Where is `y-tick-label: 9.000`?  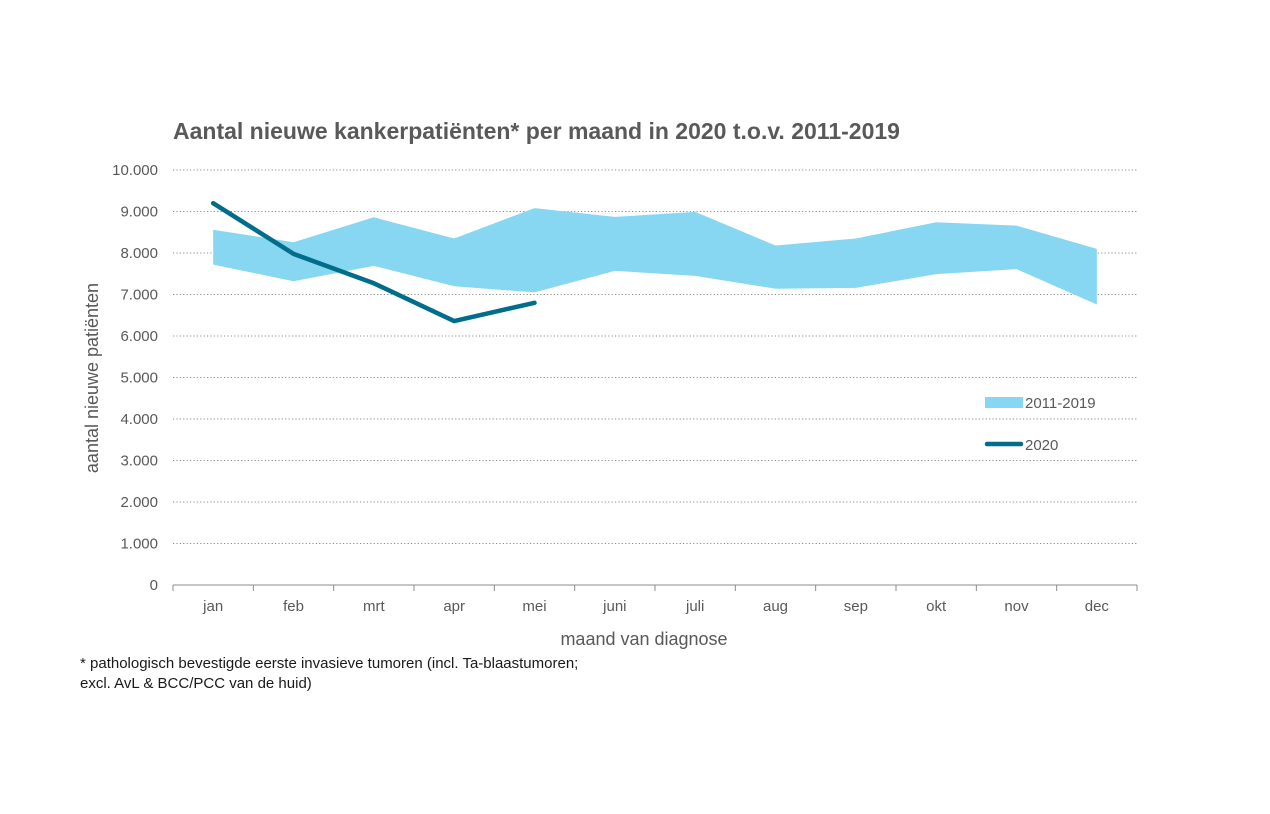 y-tick-label: 9.000 is located at coordinates (139, 212).